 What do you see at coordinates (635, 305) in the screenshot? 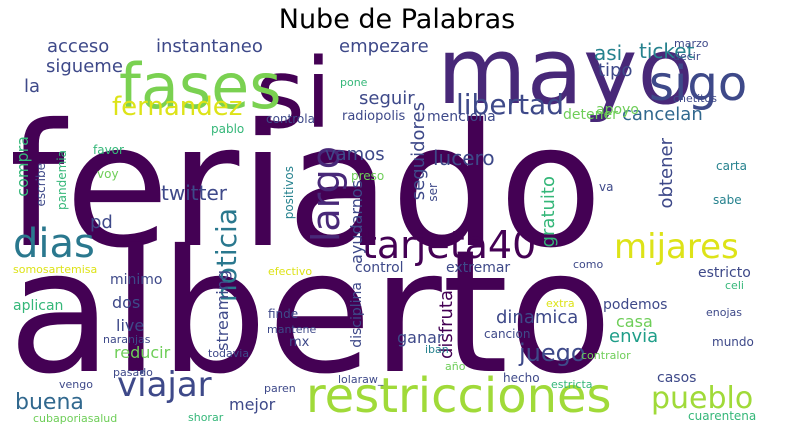
I see `word-podemos: podemos` at bounding box center [635, 305].